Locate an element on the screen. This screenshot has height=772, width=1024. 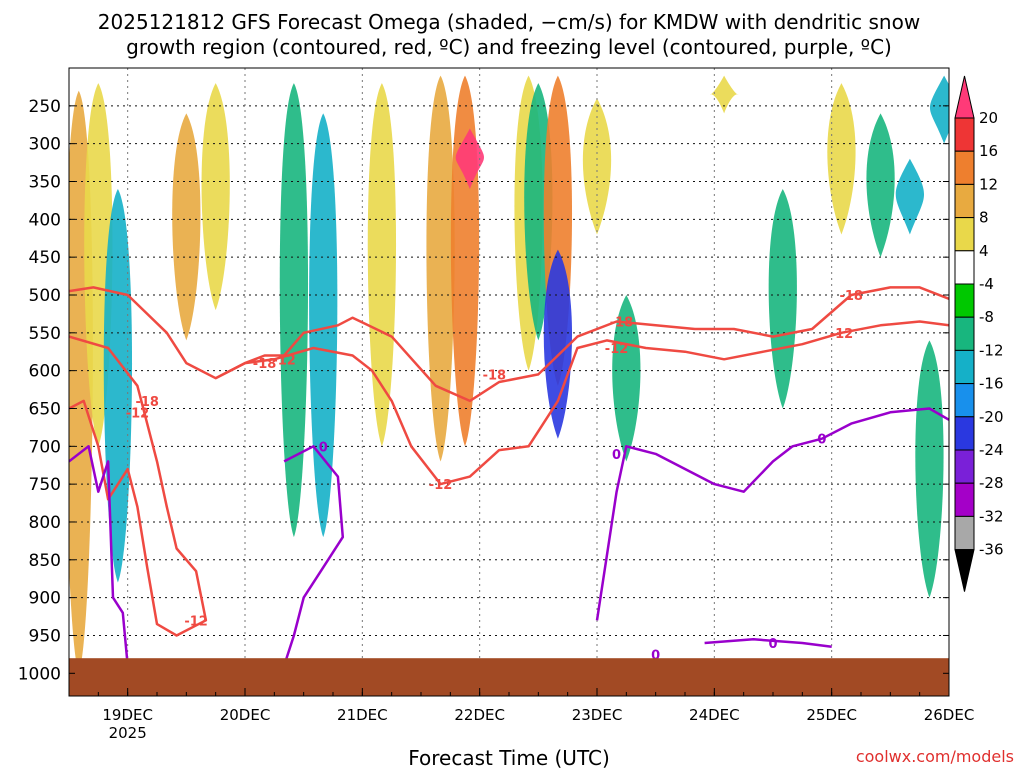
x-tick-year-label: 2025 is located at coordinates (128, 733).